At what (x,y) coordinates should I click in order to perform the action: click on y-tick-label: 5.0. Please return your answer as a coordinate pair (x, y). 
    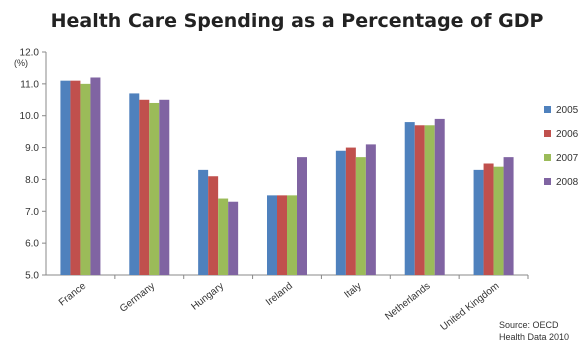
    Looking at the image, I should click on (32, 276).